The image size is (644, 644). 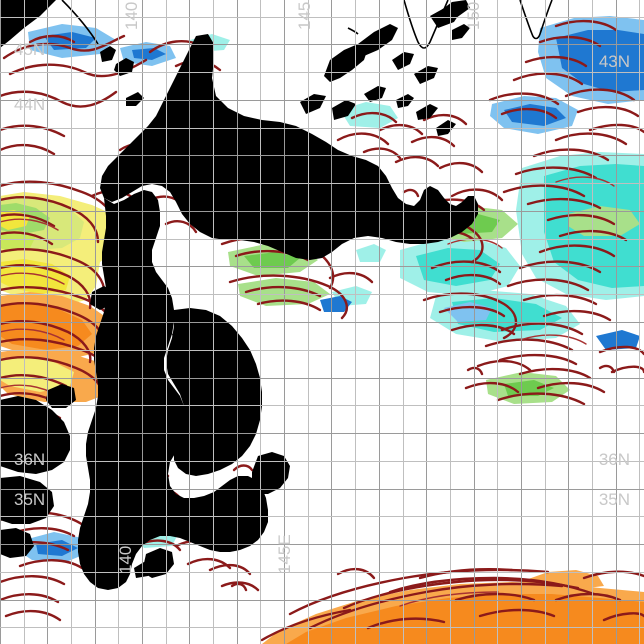 What do you see at coordinates (322, 627) in the screenshot?
I see `grid-parallel-34.5` at bounding box center [322, 627].